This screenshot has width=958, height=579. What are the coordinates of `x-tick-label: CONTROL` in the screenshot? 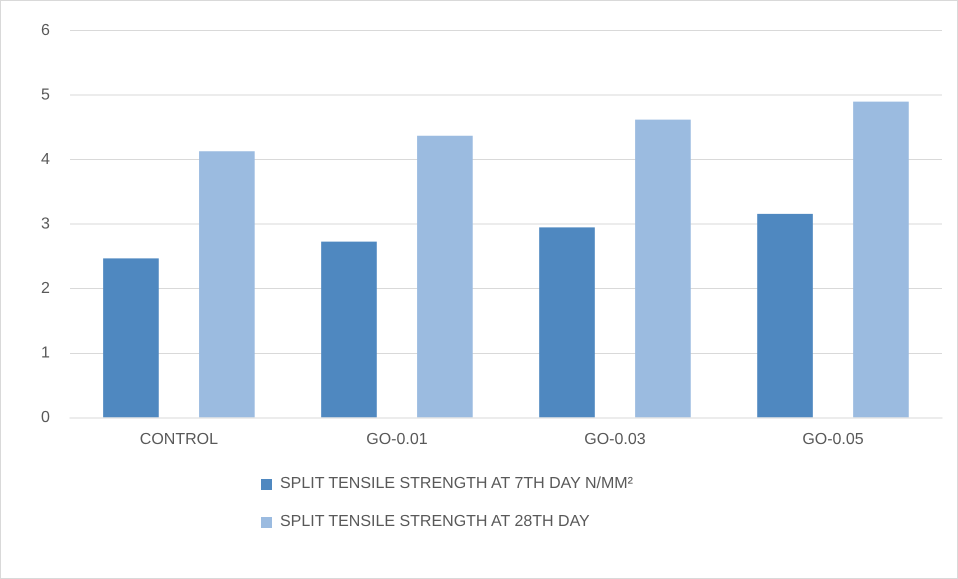 It's located at (179, 439).